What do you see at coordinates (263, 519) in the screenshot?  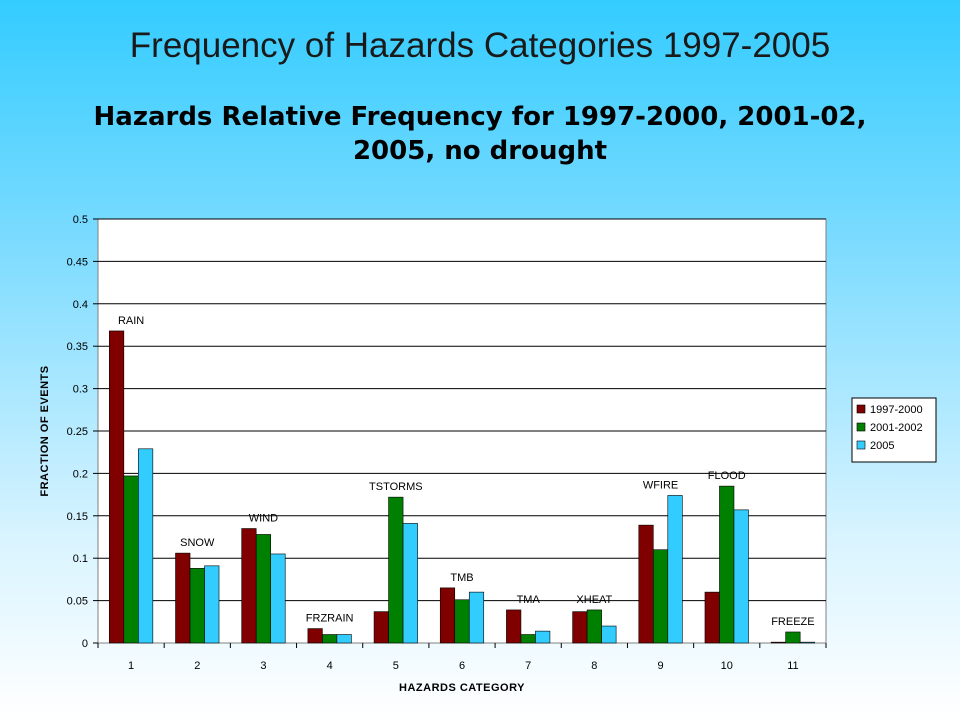 I see `annotation-wind: WIND` at bounding box center [263, 519].